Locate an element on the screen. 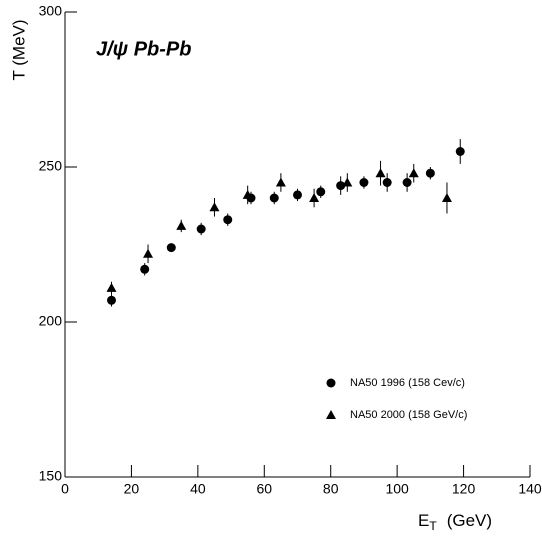 The height and width of the screenshot is (537, 542). x-tick-label: 60 is located at coordinates (264, 489).